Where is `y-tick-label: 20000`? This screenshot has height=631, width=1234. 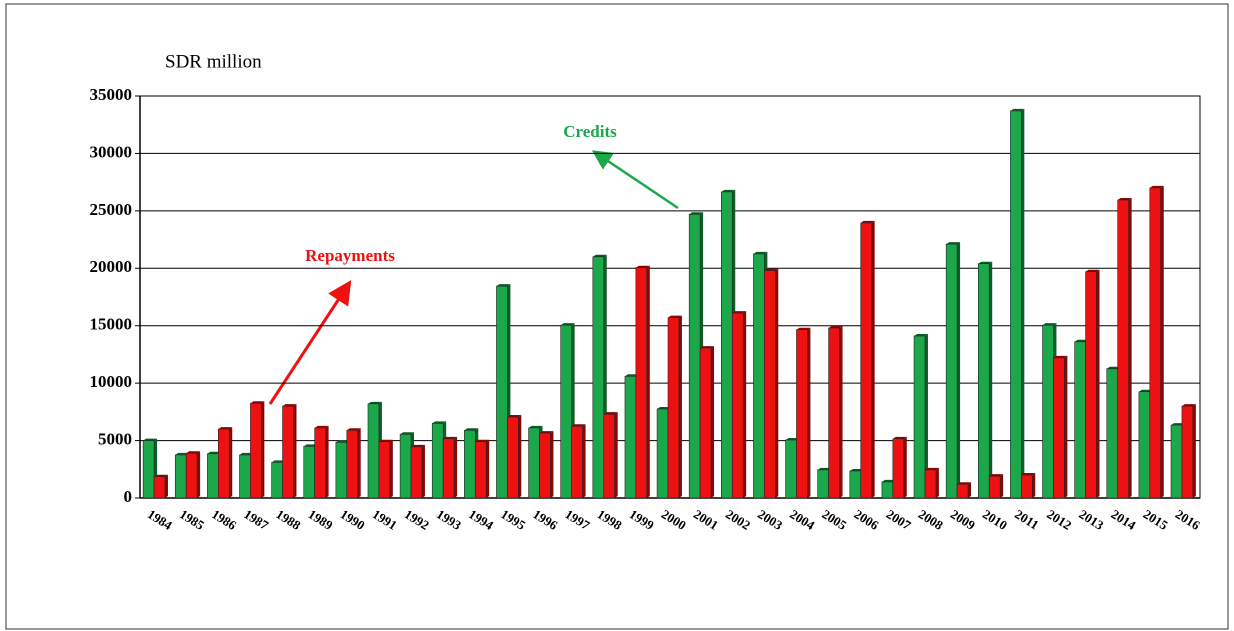
y-tick-label: 20000 is located at coordinates (111, 266).